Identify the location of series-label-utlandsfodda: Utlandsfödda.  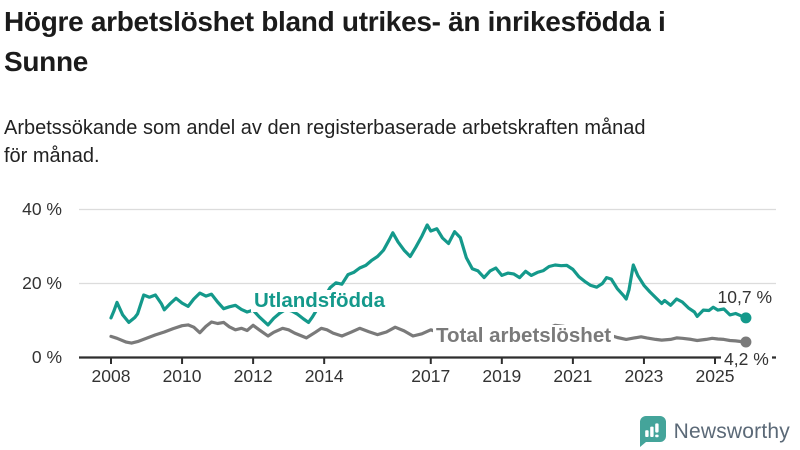
(319, 301).